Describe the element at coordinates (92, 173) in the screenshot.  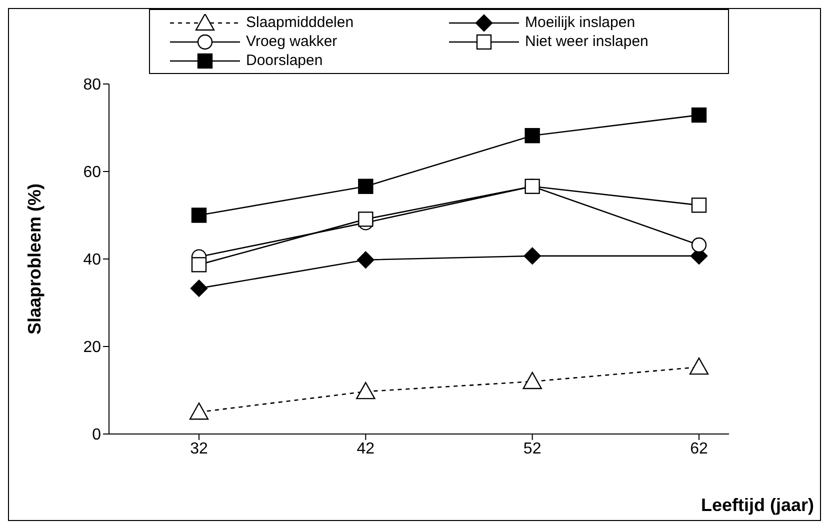
I see `y-tick-label: 60` at that location.